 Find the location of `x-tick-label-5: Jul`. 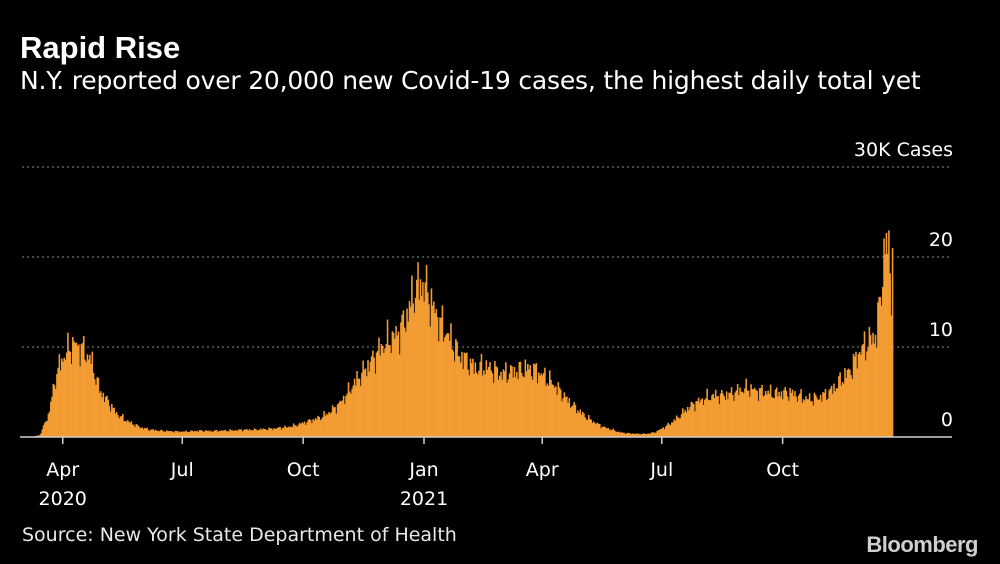

x-tick-label-5: Jul is located at coordinates (661, 470).